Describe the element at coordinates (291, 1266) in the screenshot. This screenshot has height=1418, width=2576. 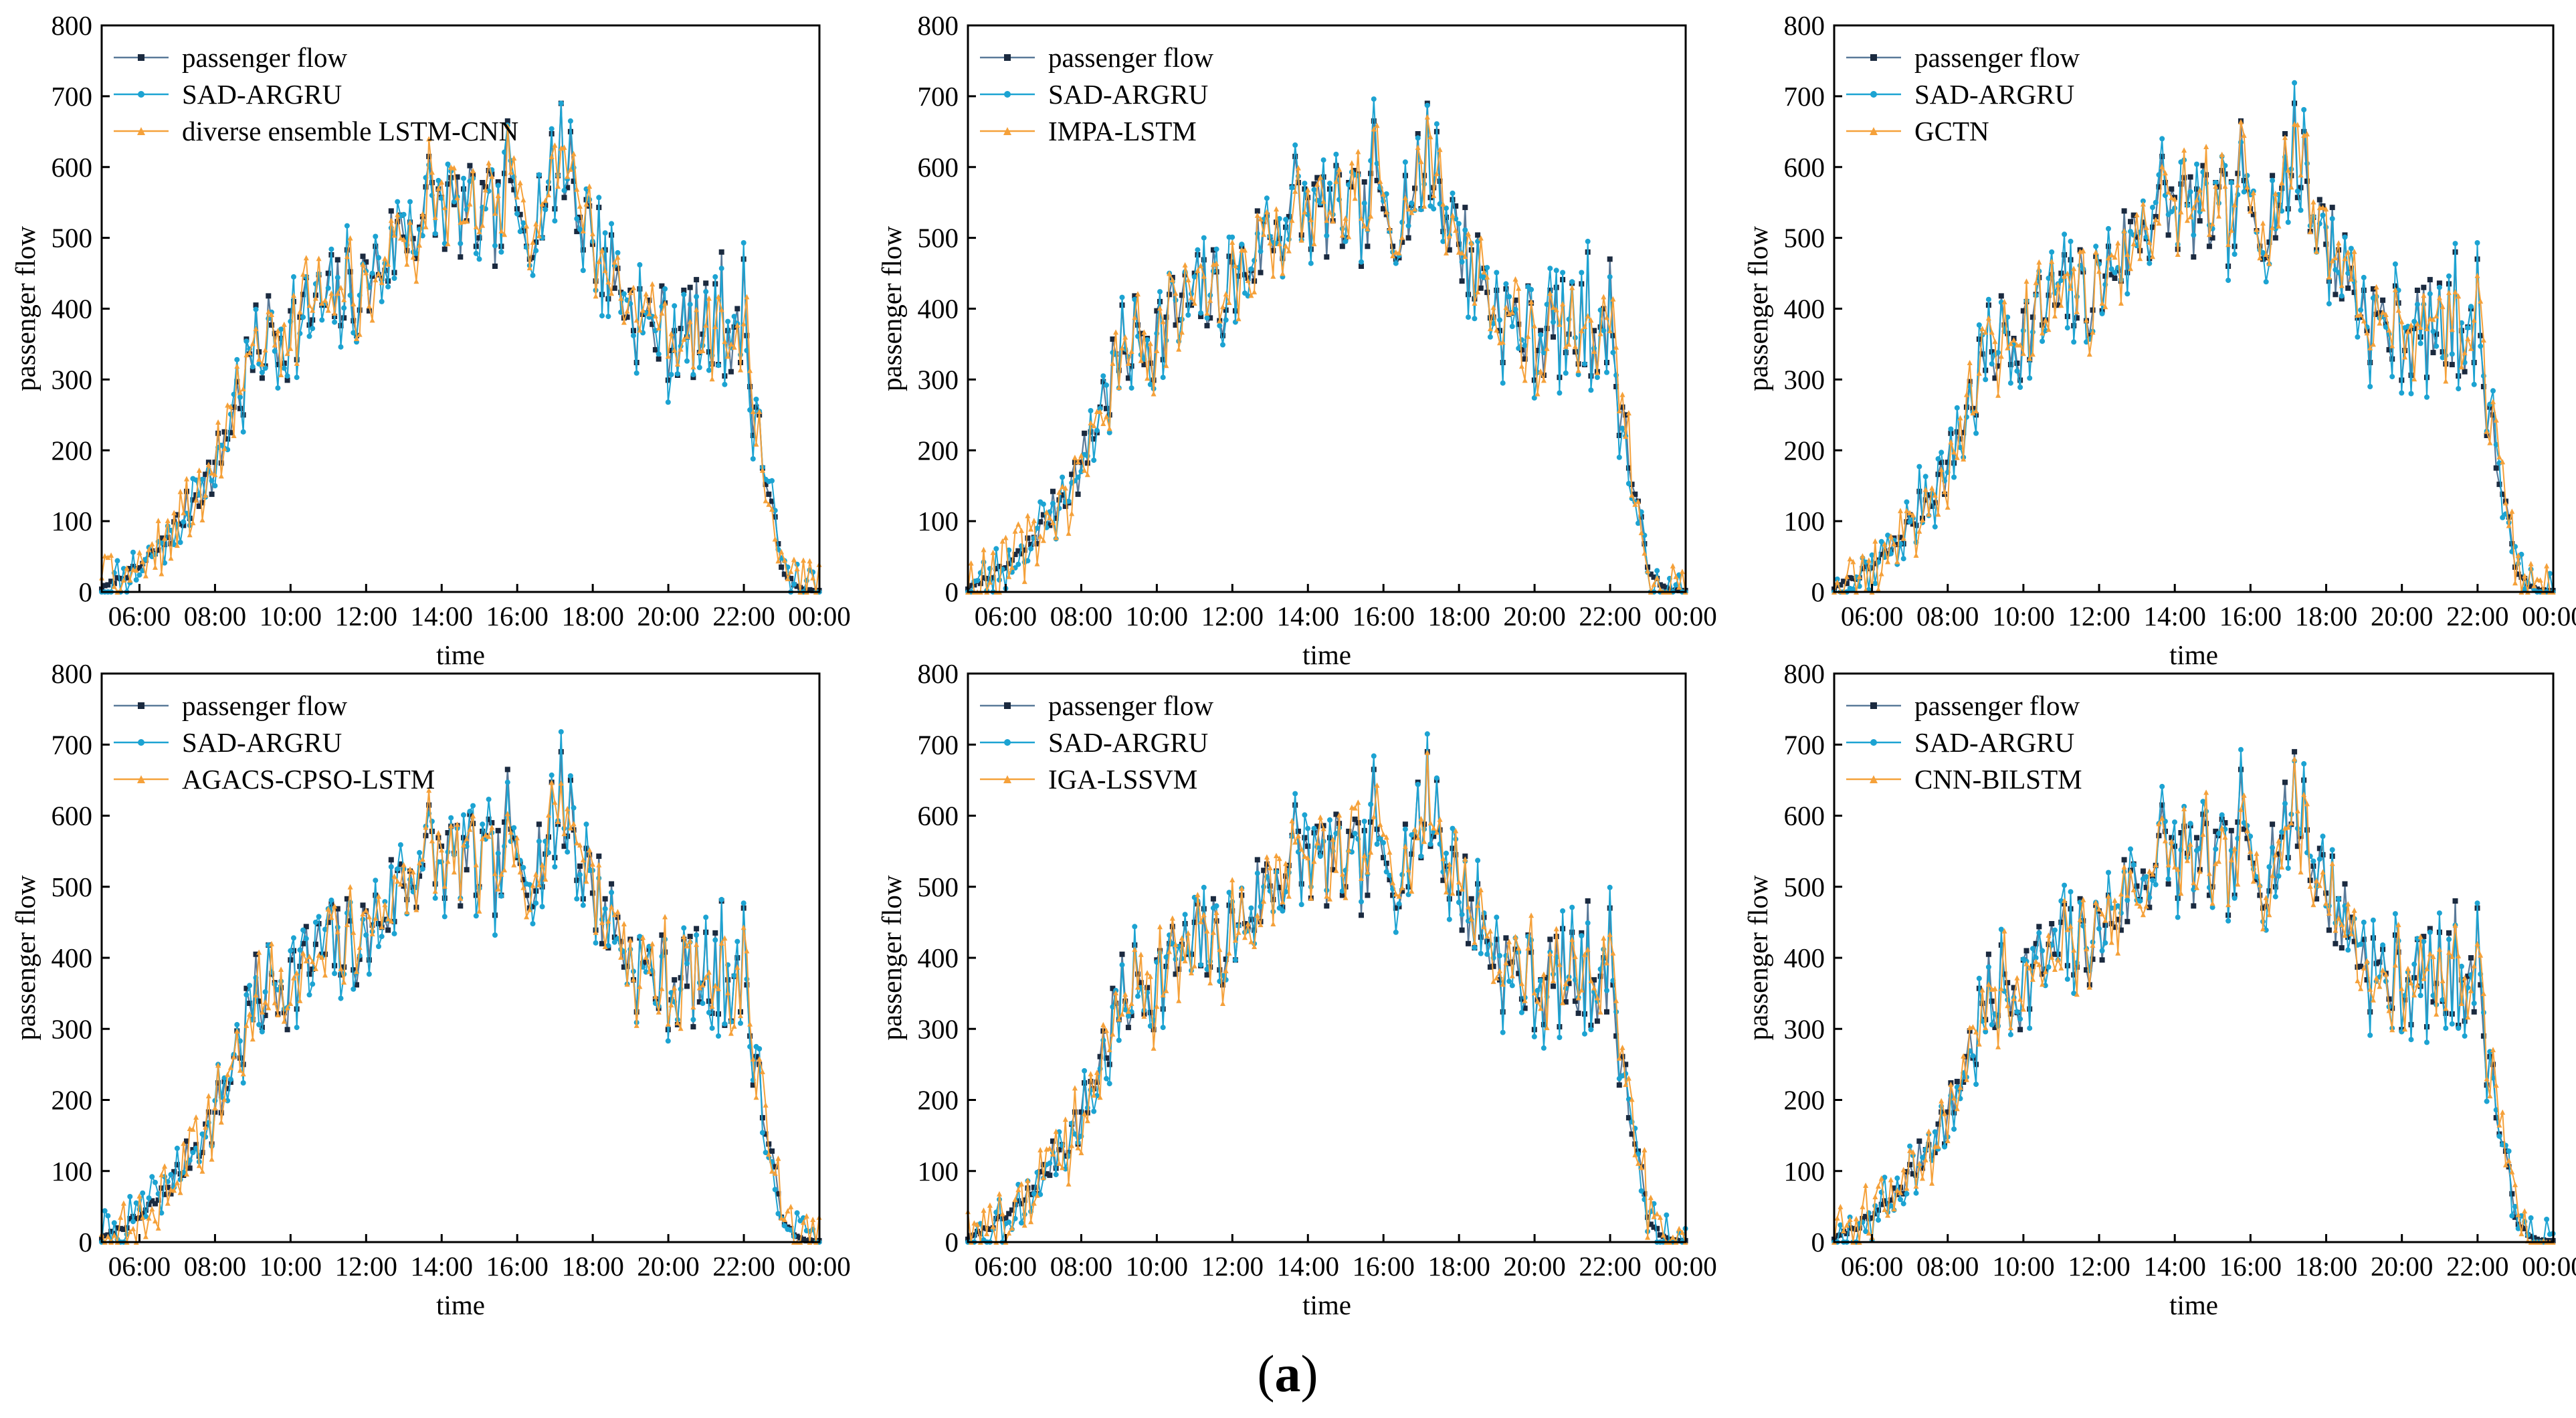
I see `x-tick-label: 10:00` at that location.